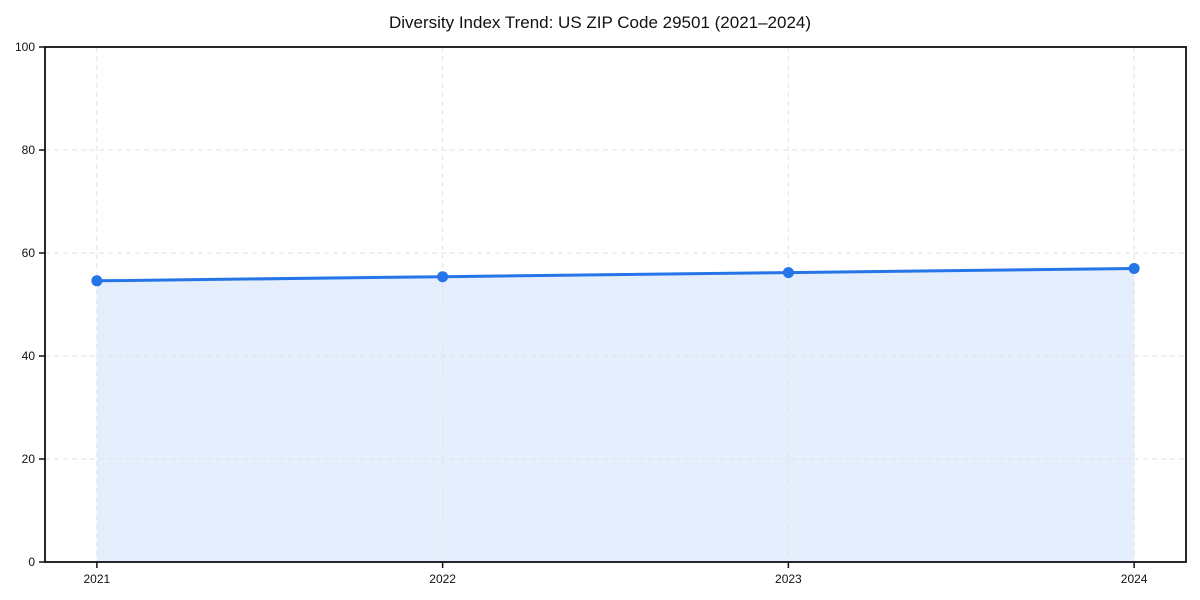 This screenshot has width=1200, height=600. What do you see at coordinates (25, 47) in the screenshot?
I see `y-tick-label: 100` at bounding box center [25, 47].